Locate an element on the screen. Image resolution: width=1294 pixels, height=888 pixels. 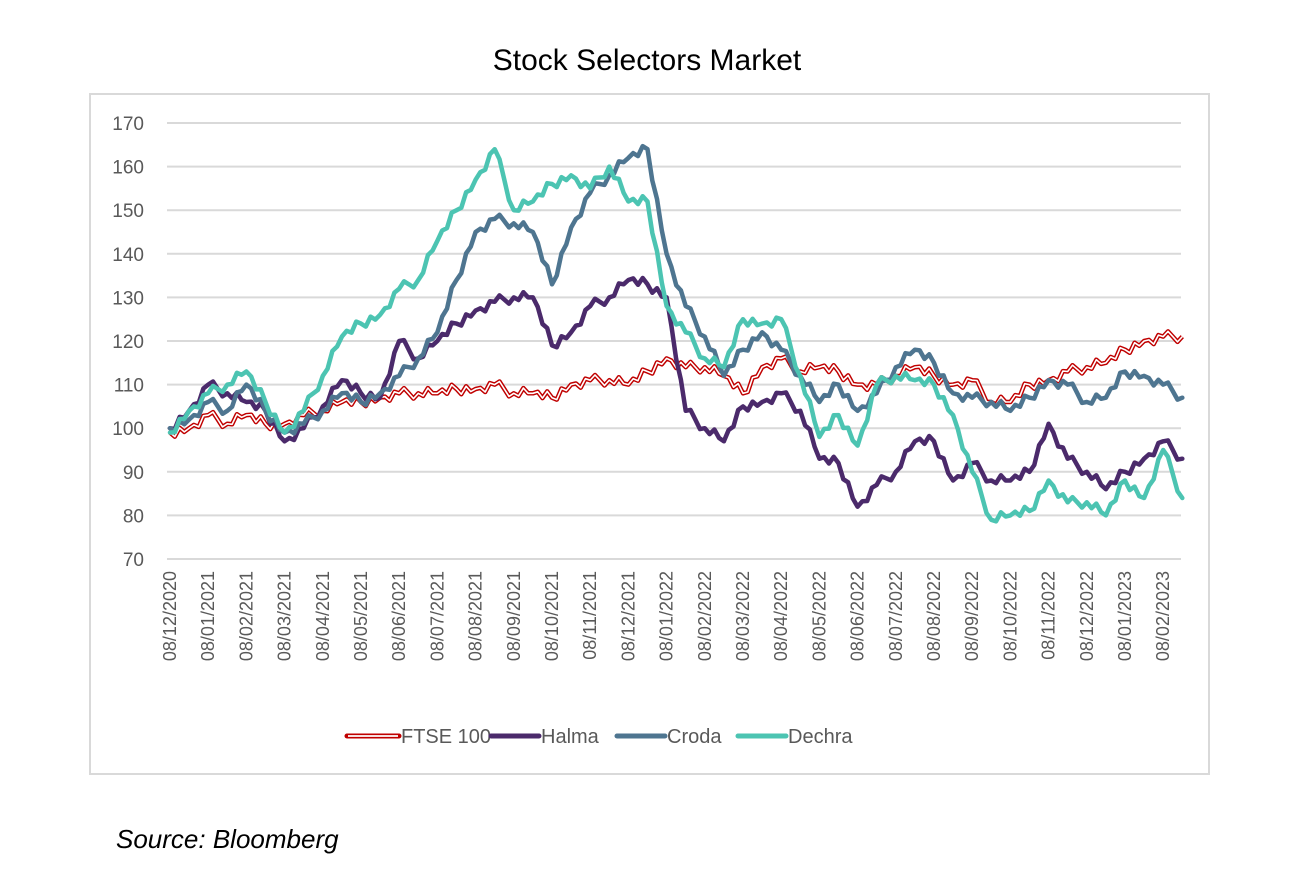
x-tick-label: 08/01/2022 is located at coordinates (667, 616).